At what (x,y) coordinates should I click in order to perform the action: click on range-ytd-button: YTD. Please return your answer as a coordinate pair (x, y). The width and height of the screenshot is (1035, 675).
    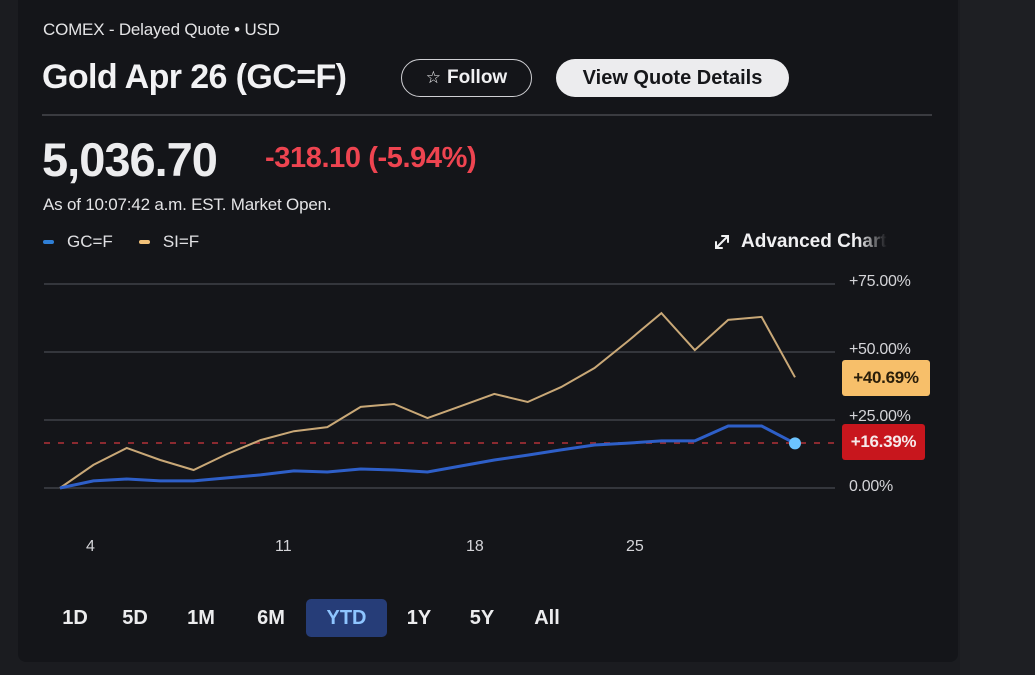
    Looking at the image, I should click on (346, 618).